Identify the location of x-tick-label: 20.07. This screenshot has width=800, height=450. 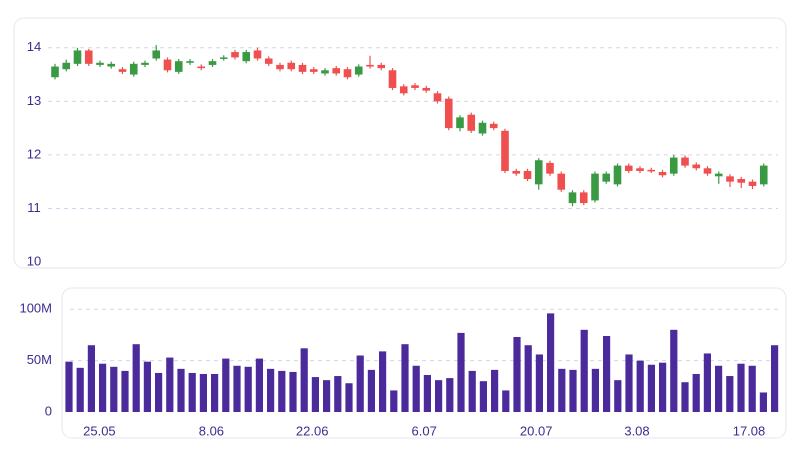
(536, 430).